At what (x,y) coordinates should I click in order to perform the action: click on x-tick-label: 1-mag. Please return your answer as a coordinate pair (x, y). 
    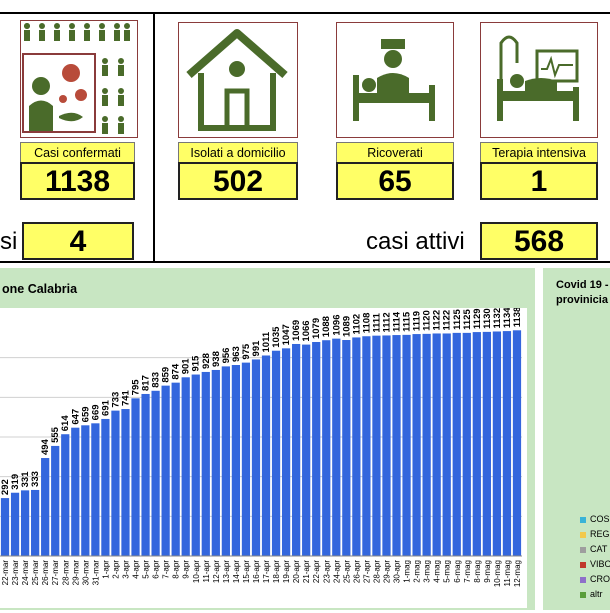
    Looking at the image, I should click on (407, 571).